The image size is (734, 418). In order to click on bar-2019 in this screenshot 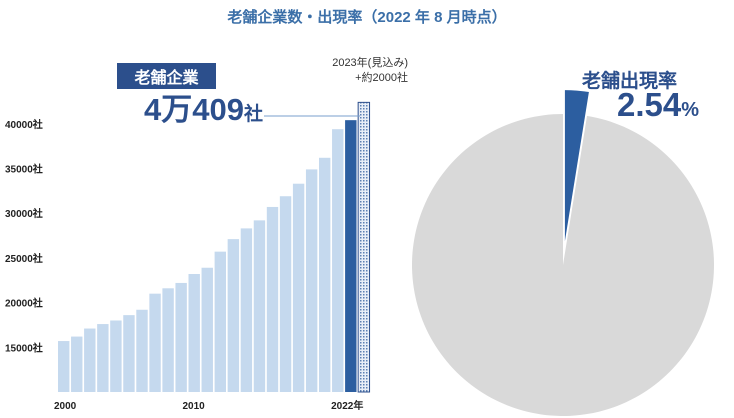, I will do `click(311, 280)`.